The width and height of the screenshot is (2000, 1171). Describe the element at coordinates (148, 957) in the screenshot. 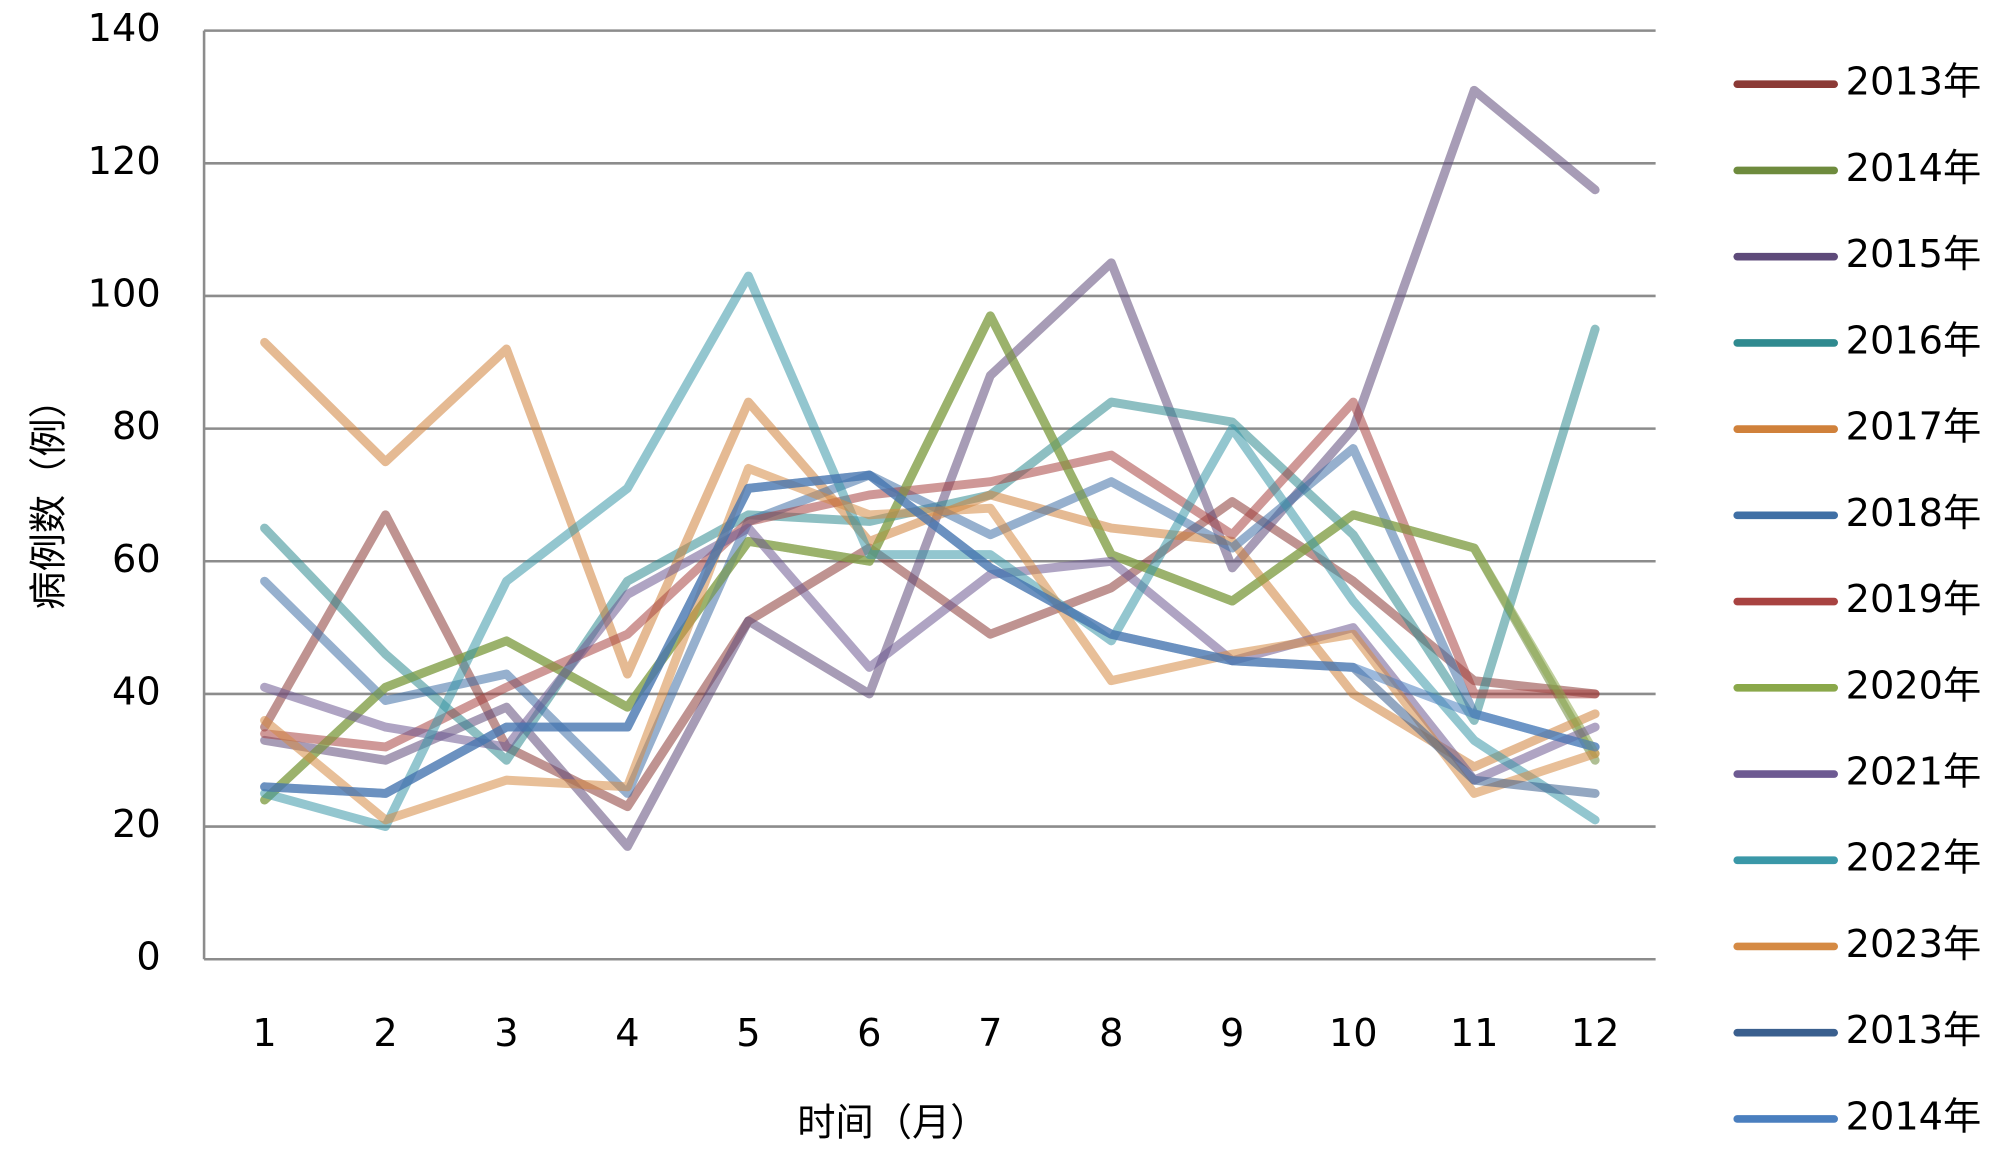

I see `y-tick-label: 0` at that location.